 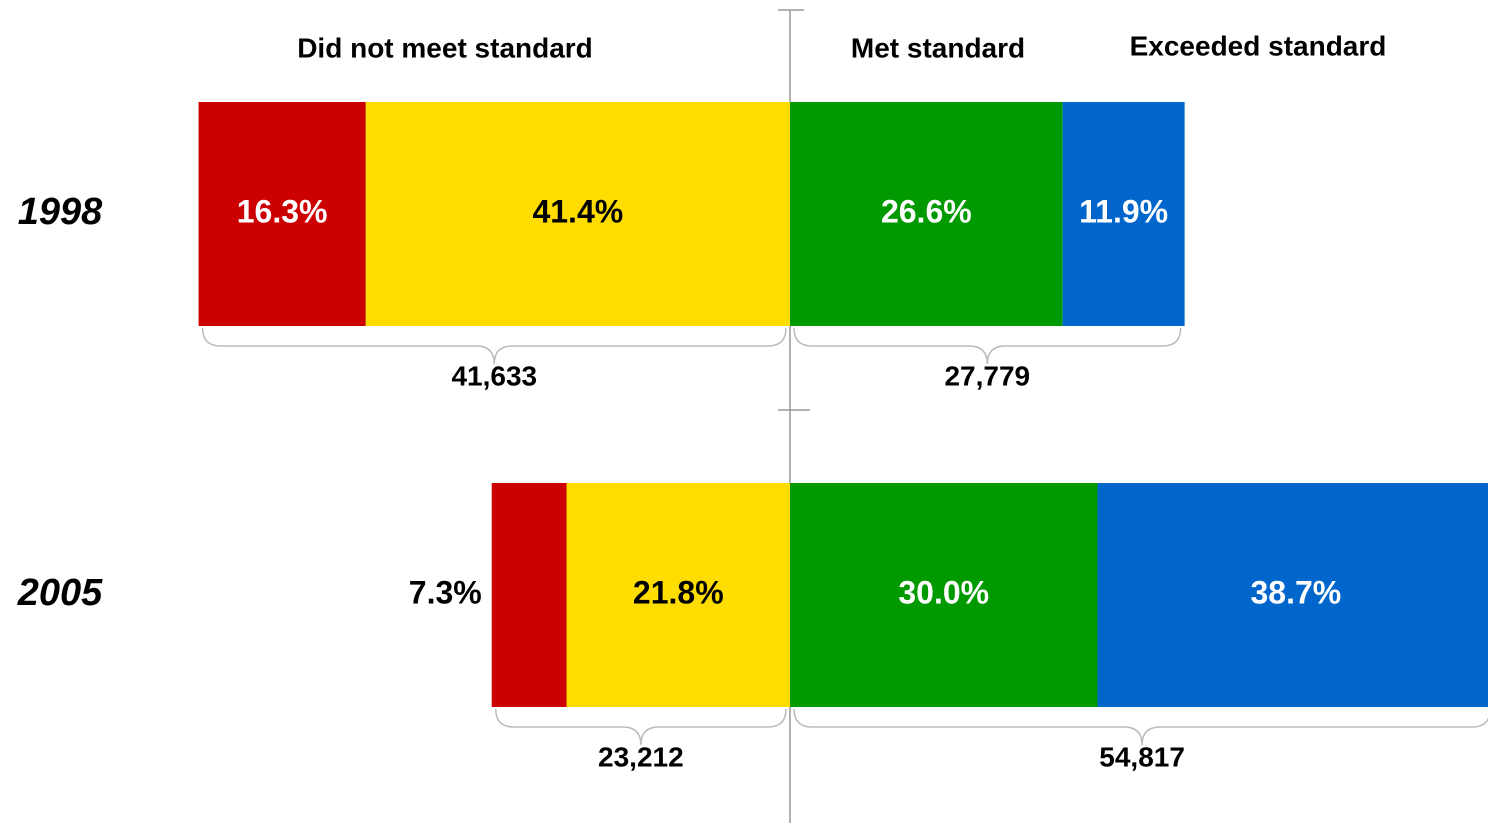 I want to click on header: Exceeded standard, so click(x=1258, y=45).